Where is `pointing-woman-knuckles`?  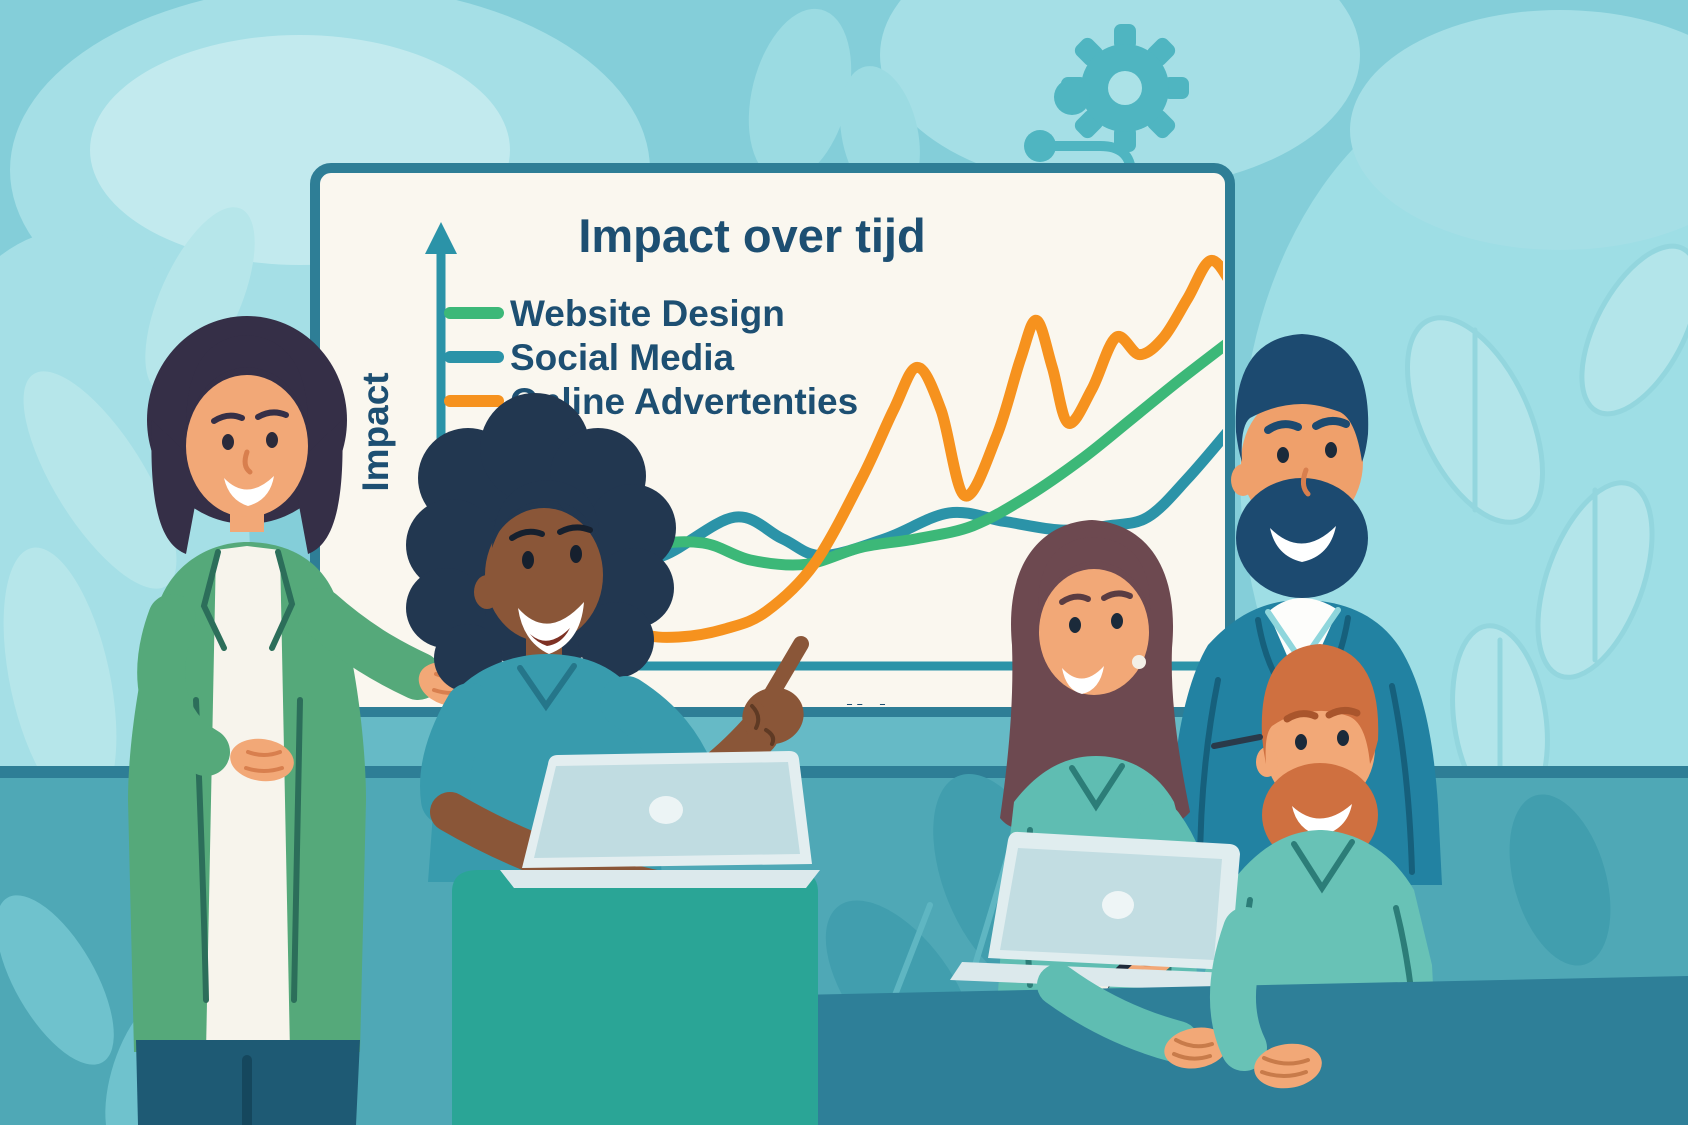 pointing-woman-knuckles is located at coordinates (763, 725).